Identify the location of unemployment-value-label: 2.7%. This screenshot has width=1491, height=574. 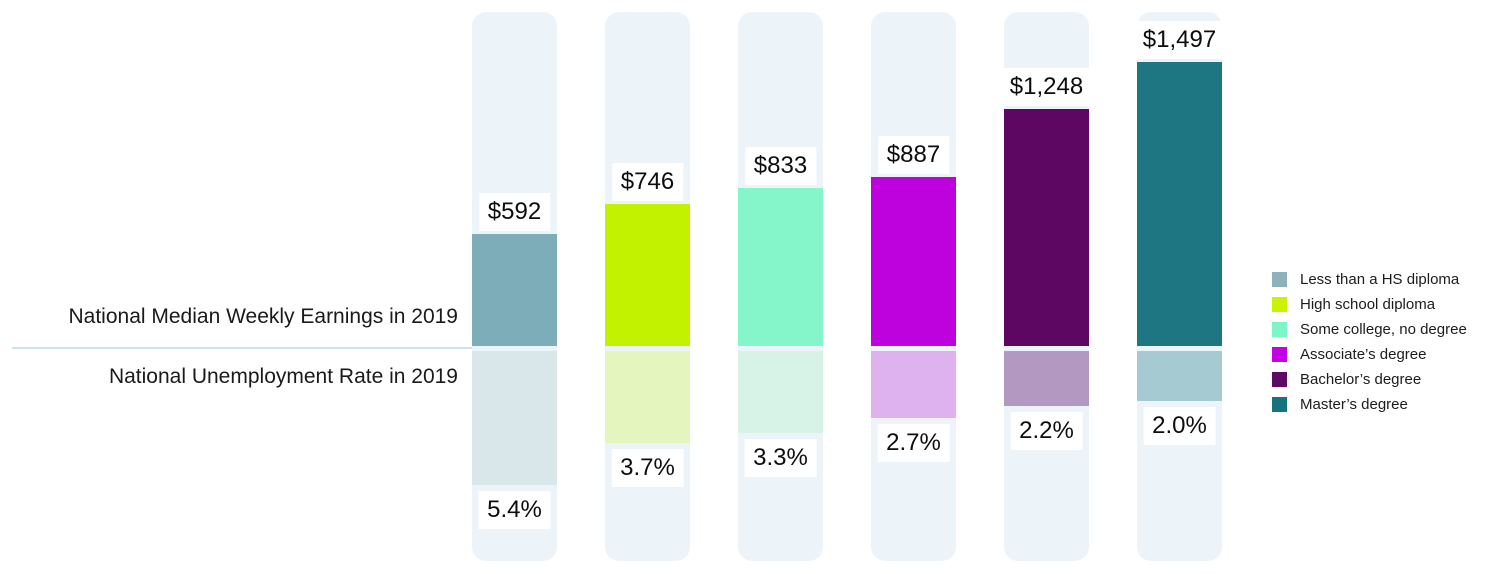
(913, 443).